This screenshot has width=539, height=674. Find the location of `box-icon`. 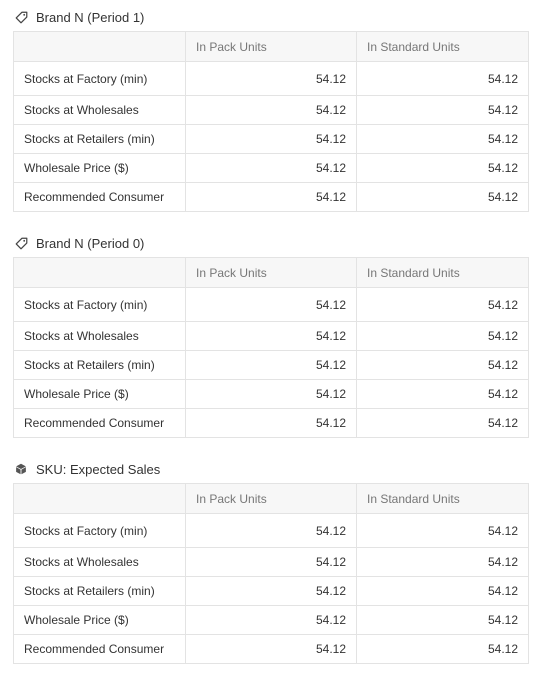

box-icon is located at coordinates (21, 469).